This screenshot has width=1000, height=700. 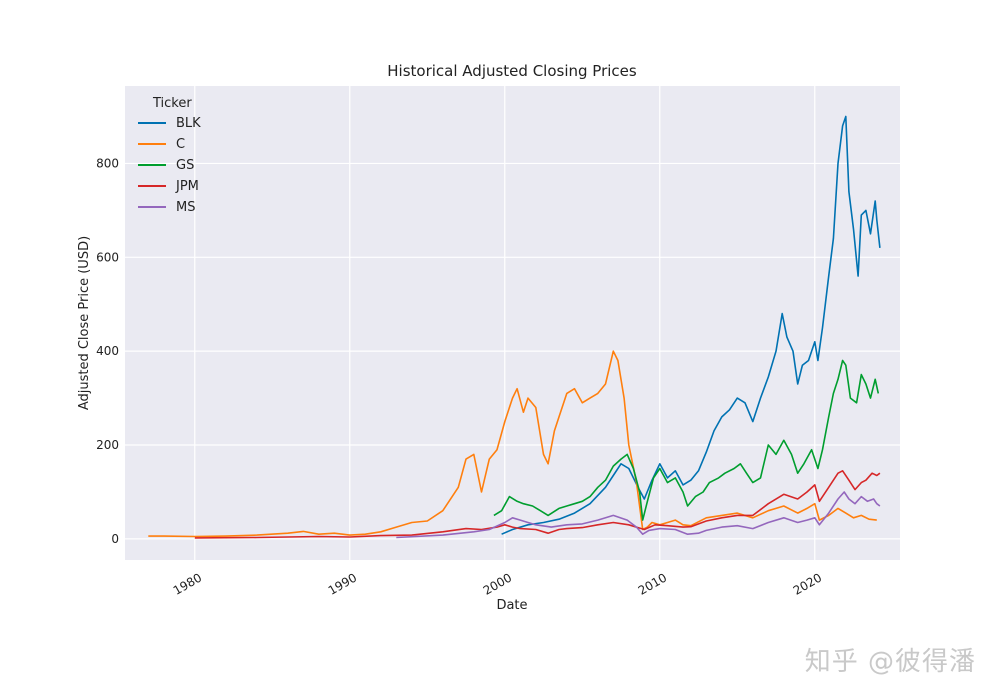 What do you see at coordinates (115, 539) in the screenshot?
I see `y-tick-label: 0` at bounding box center [115, 539].